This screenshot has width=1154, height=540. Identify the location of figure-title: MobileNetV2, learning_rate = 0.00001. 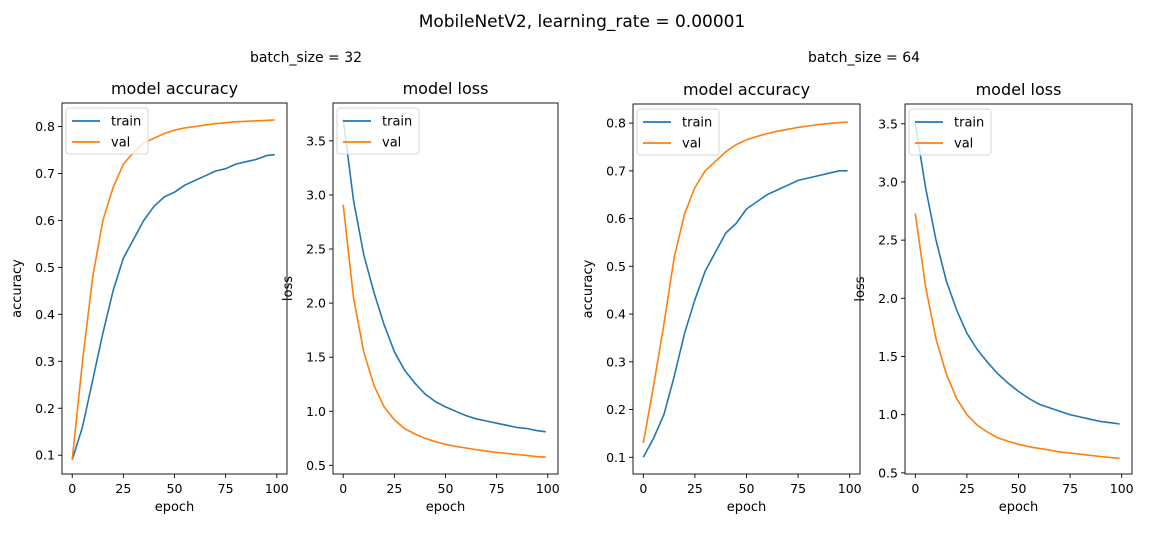
(582, 22).